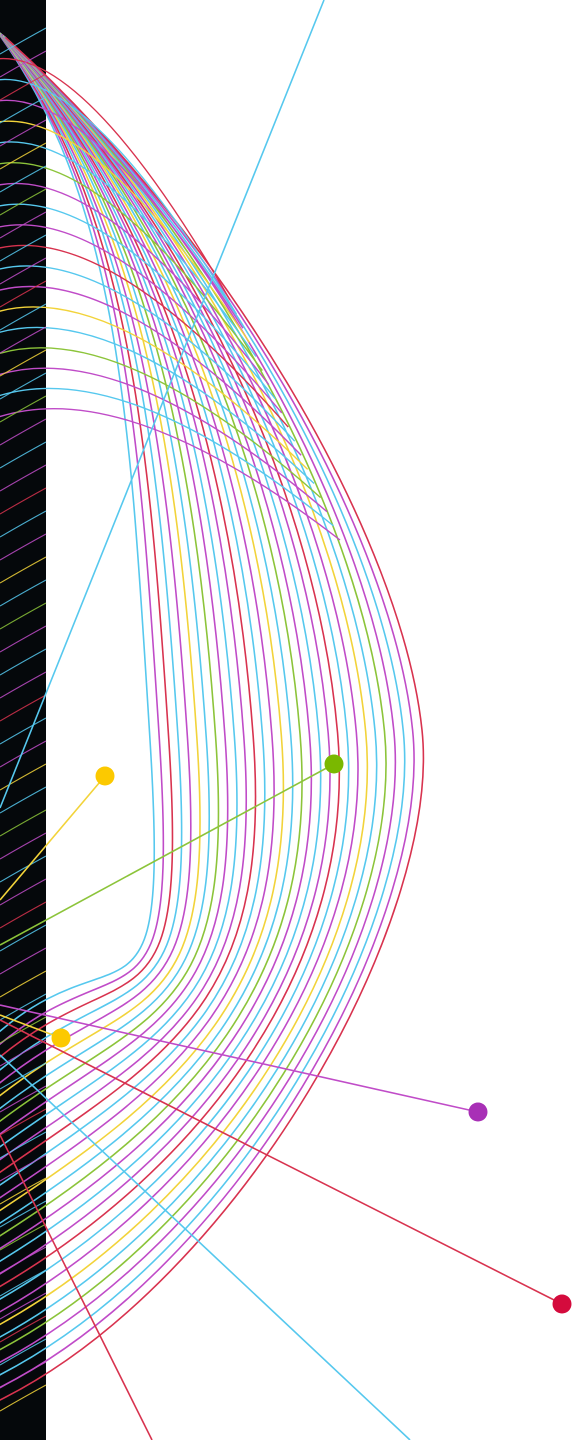 The height and width of the screenshot is (1440, 576). I want to click on yellow-dot-upper, so click(105, 776).